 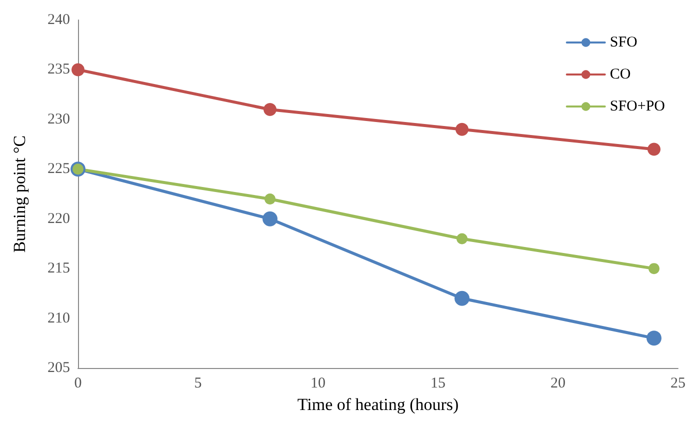 What do you see at coordinates (638, 106) in the screenshot?
I see `legend-label: SFO+PO` at bounding box center [638, 106].